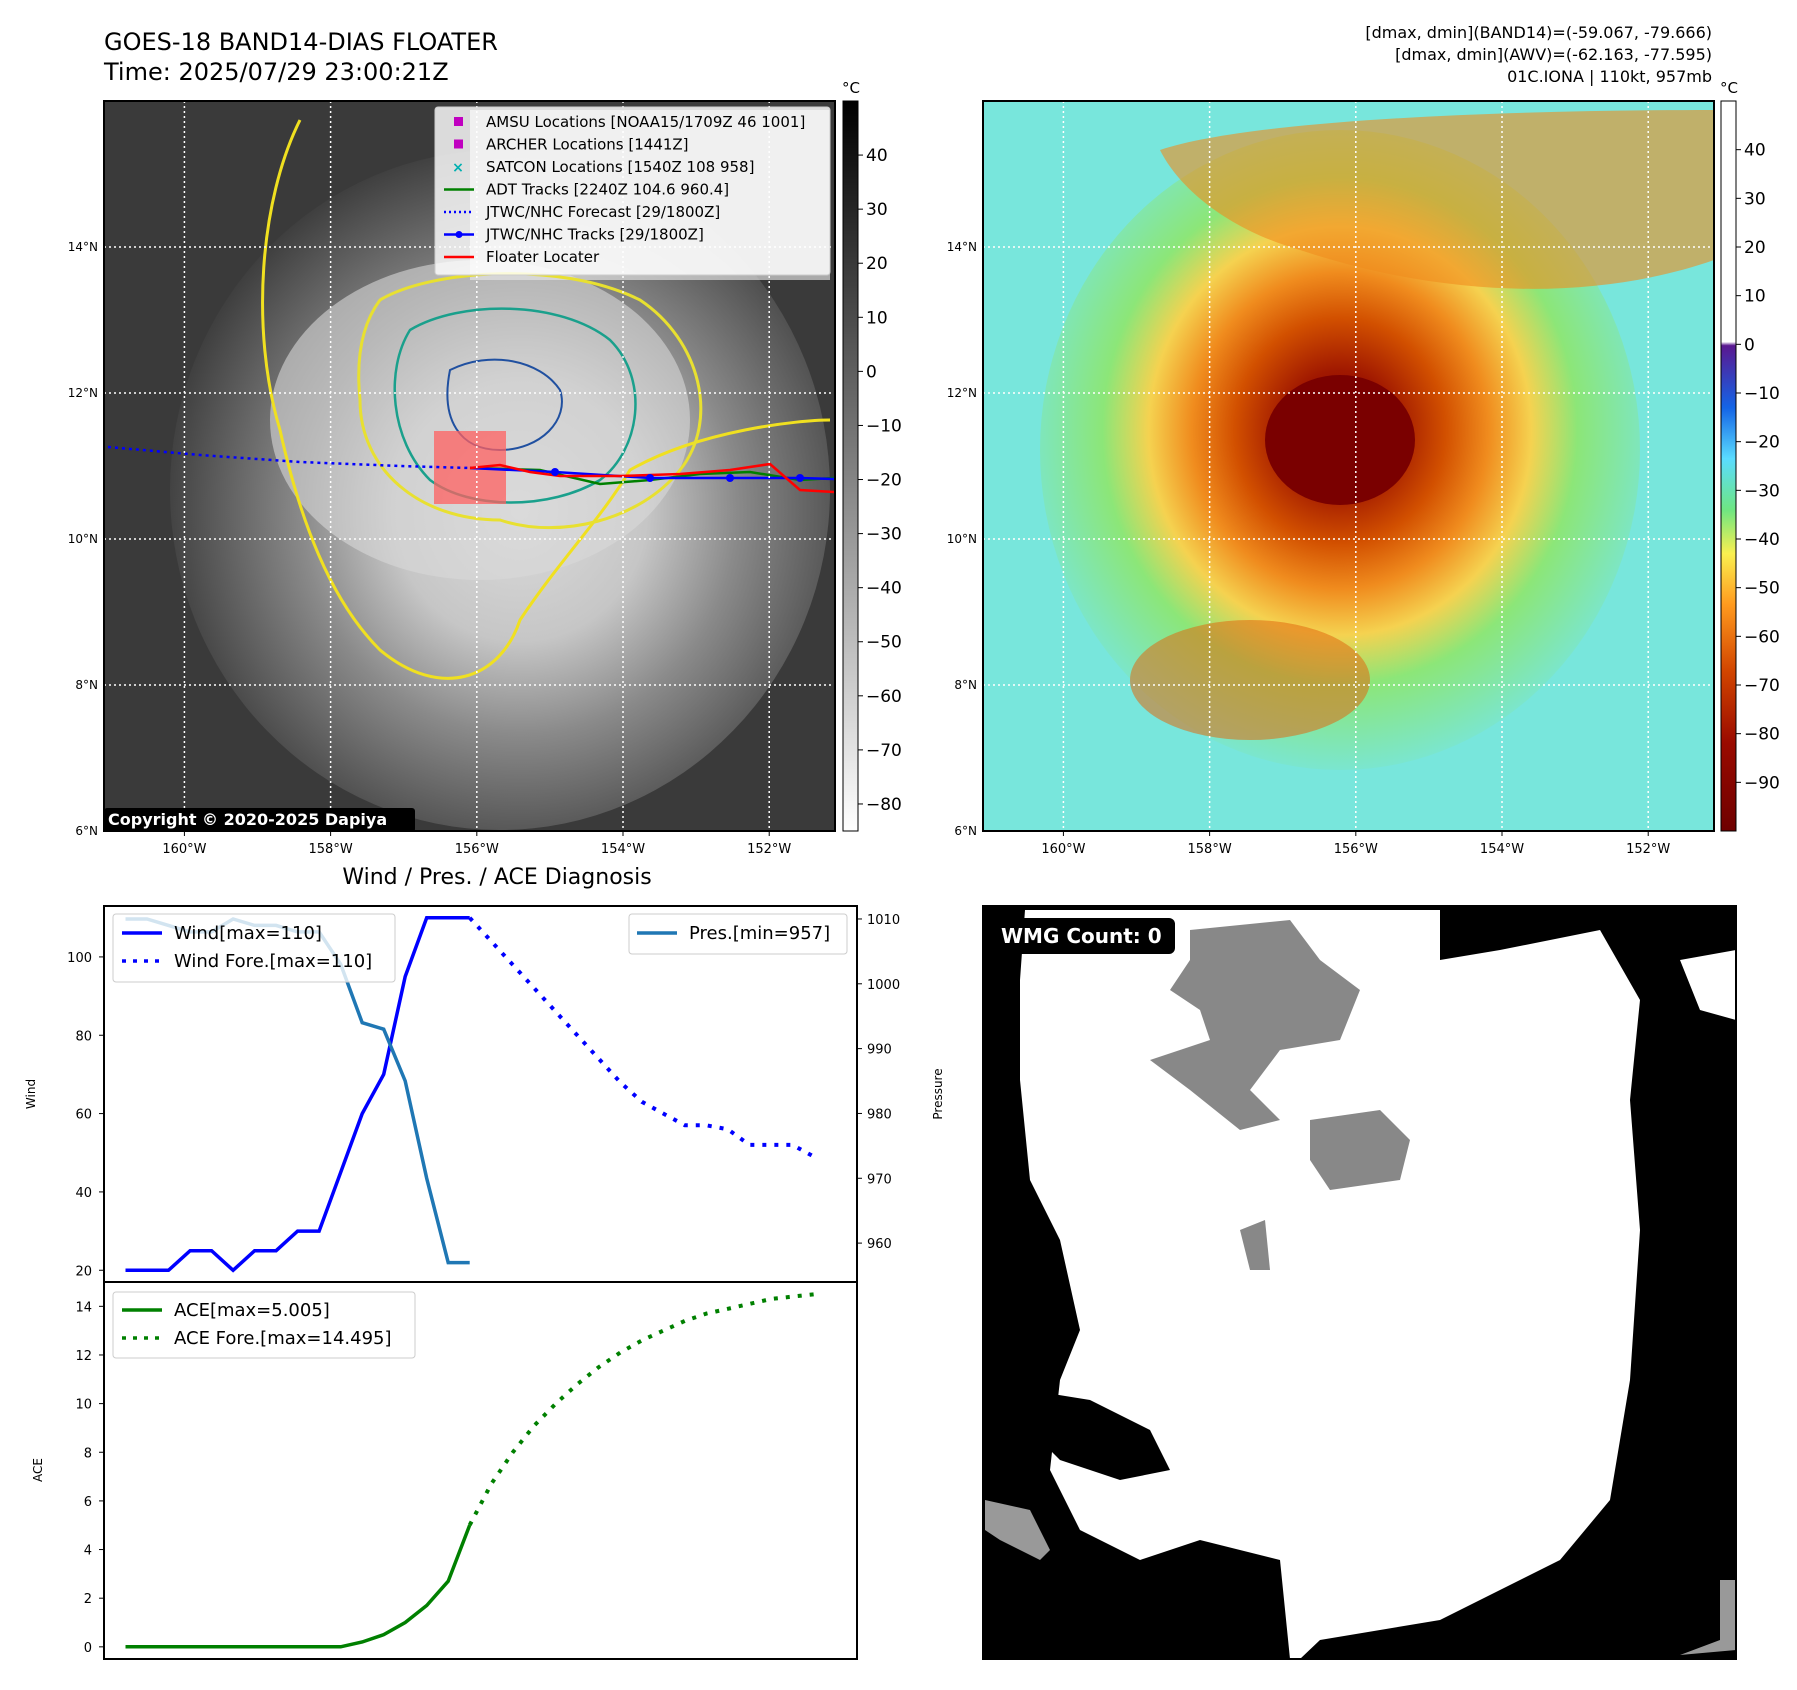 Image resolution: width=1797 pixels, height=1690 pixels. I want to click on y-tick-label: 4, so click(88, 1551).